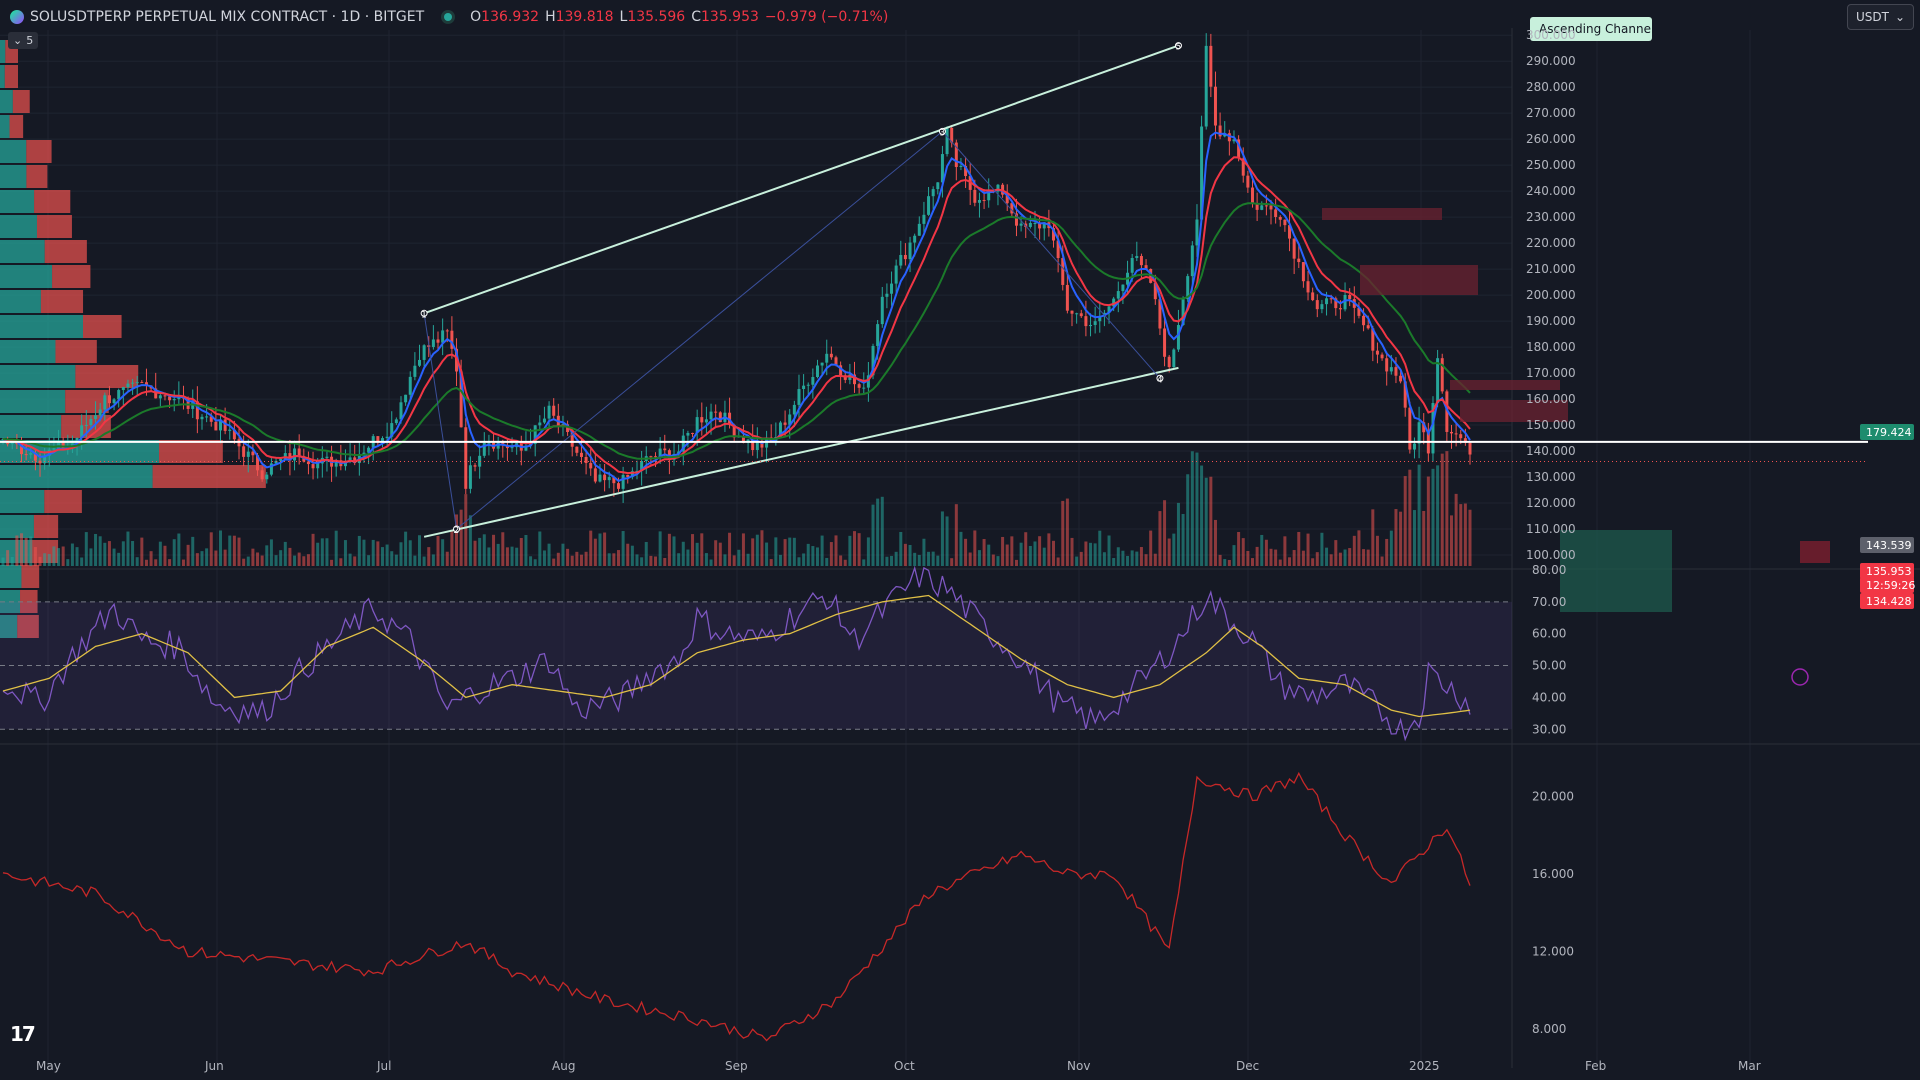 Image resolution: width=1920 pixels, height=1080 pixels. I want to click on price-badge, so click(1887, 432).